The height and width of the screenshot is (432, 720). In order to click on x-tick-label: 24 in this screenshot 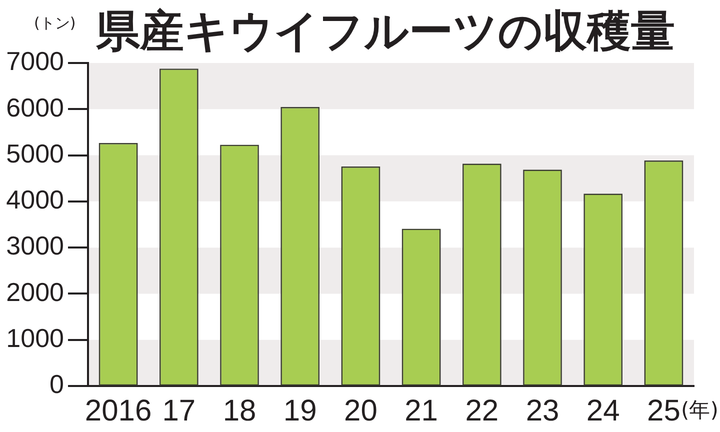, I will do `click(603, 411)`.